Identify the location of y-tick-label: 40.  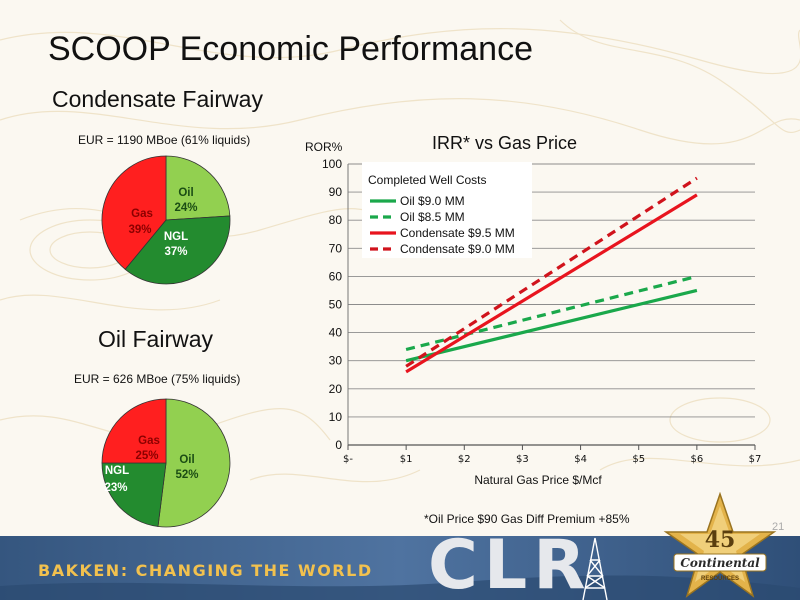
(336, 333).